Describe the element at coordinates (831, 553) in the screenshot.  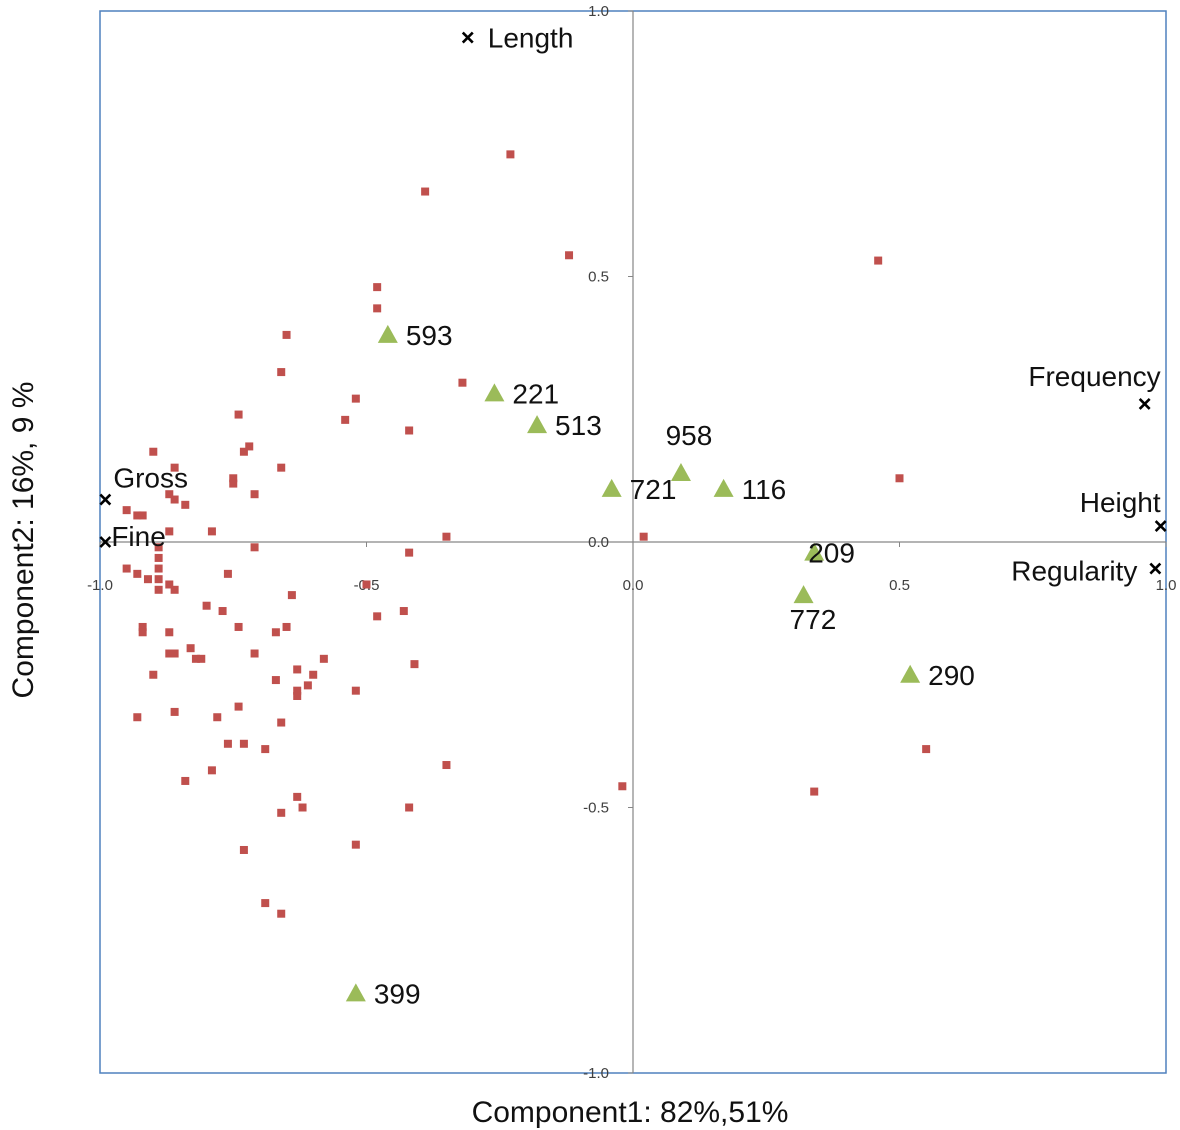
I see `highlight-point-label: 209` at that location.